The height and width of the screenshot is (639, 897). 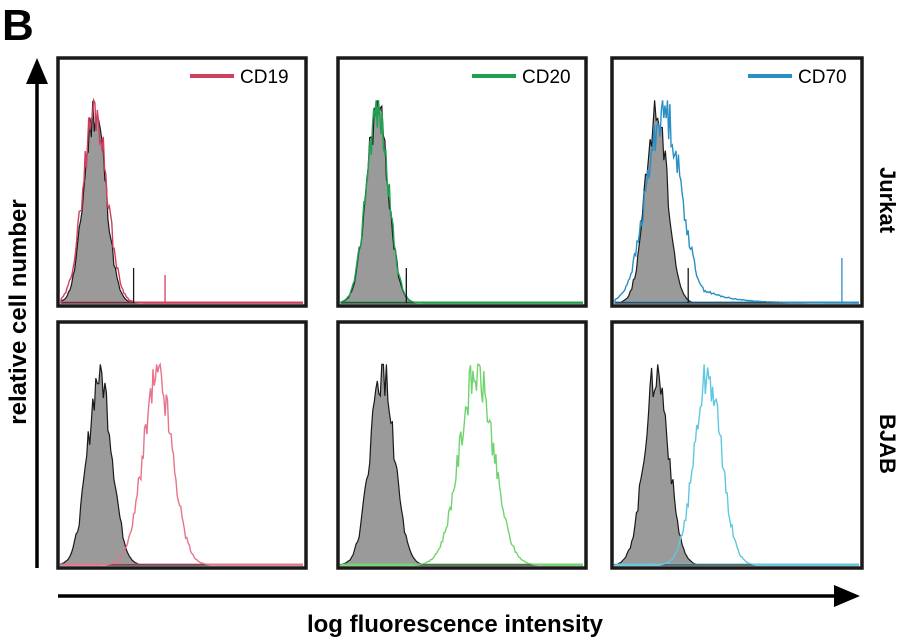 What do you see at coordinates (18, 25) in the screenshot?
I see `panel-letter: B` at bounding box center [18, 25].